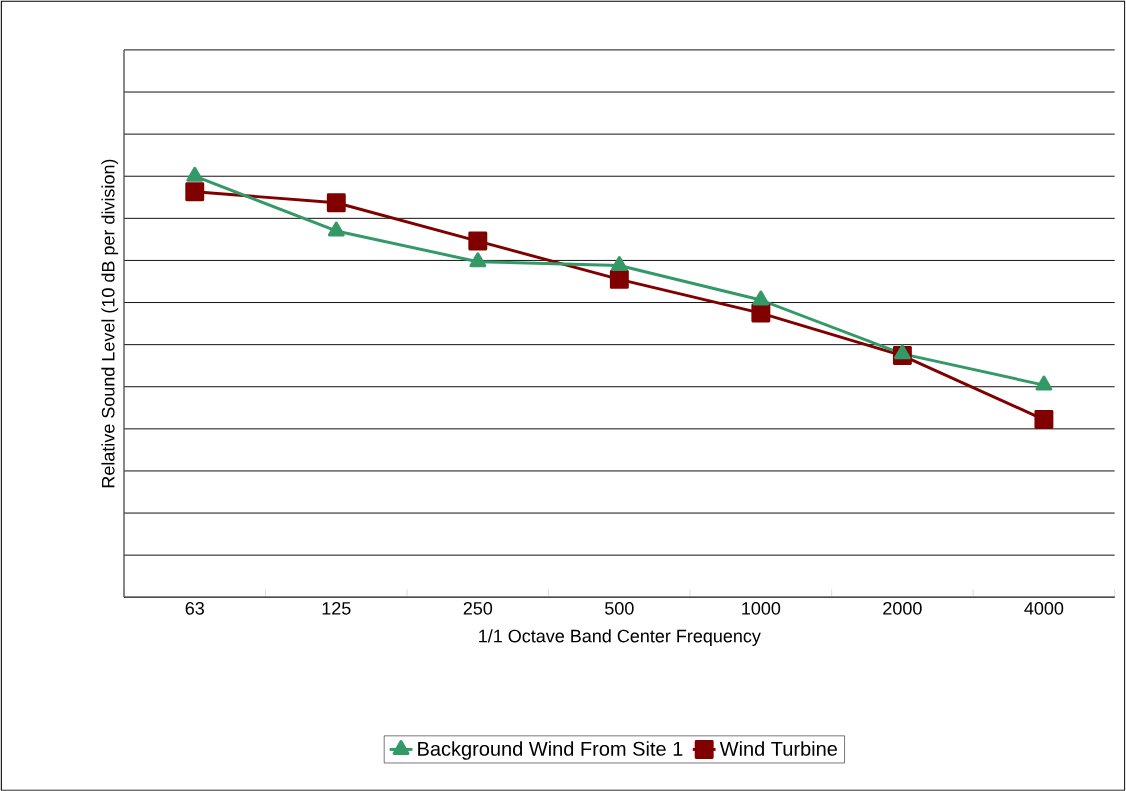 Image resolution: width=1126 pixels, height=791 pixels. Describe the element at coordinates (620, 638) in the screenshot. I see `x-axis-title: 1/1 Octave Band Center Frequency` at that location.